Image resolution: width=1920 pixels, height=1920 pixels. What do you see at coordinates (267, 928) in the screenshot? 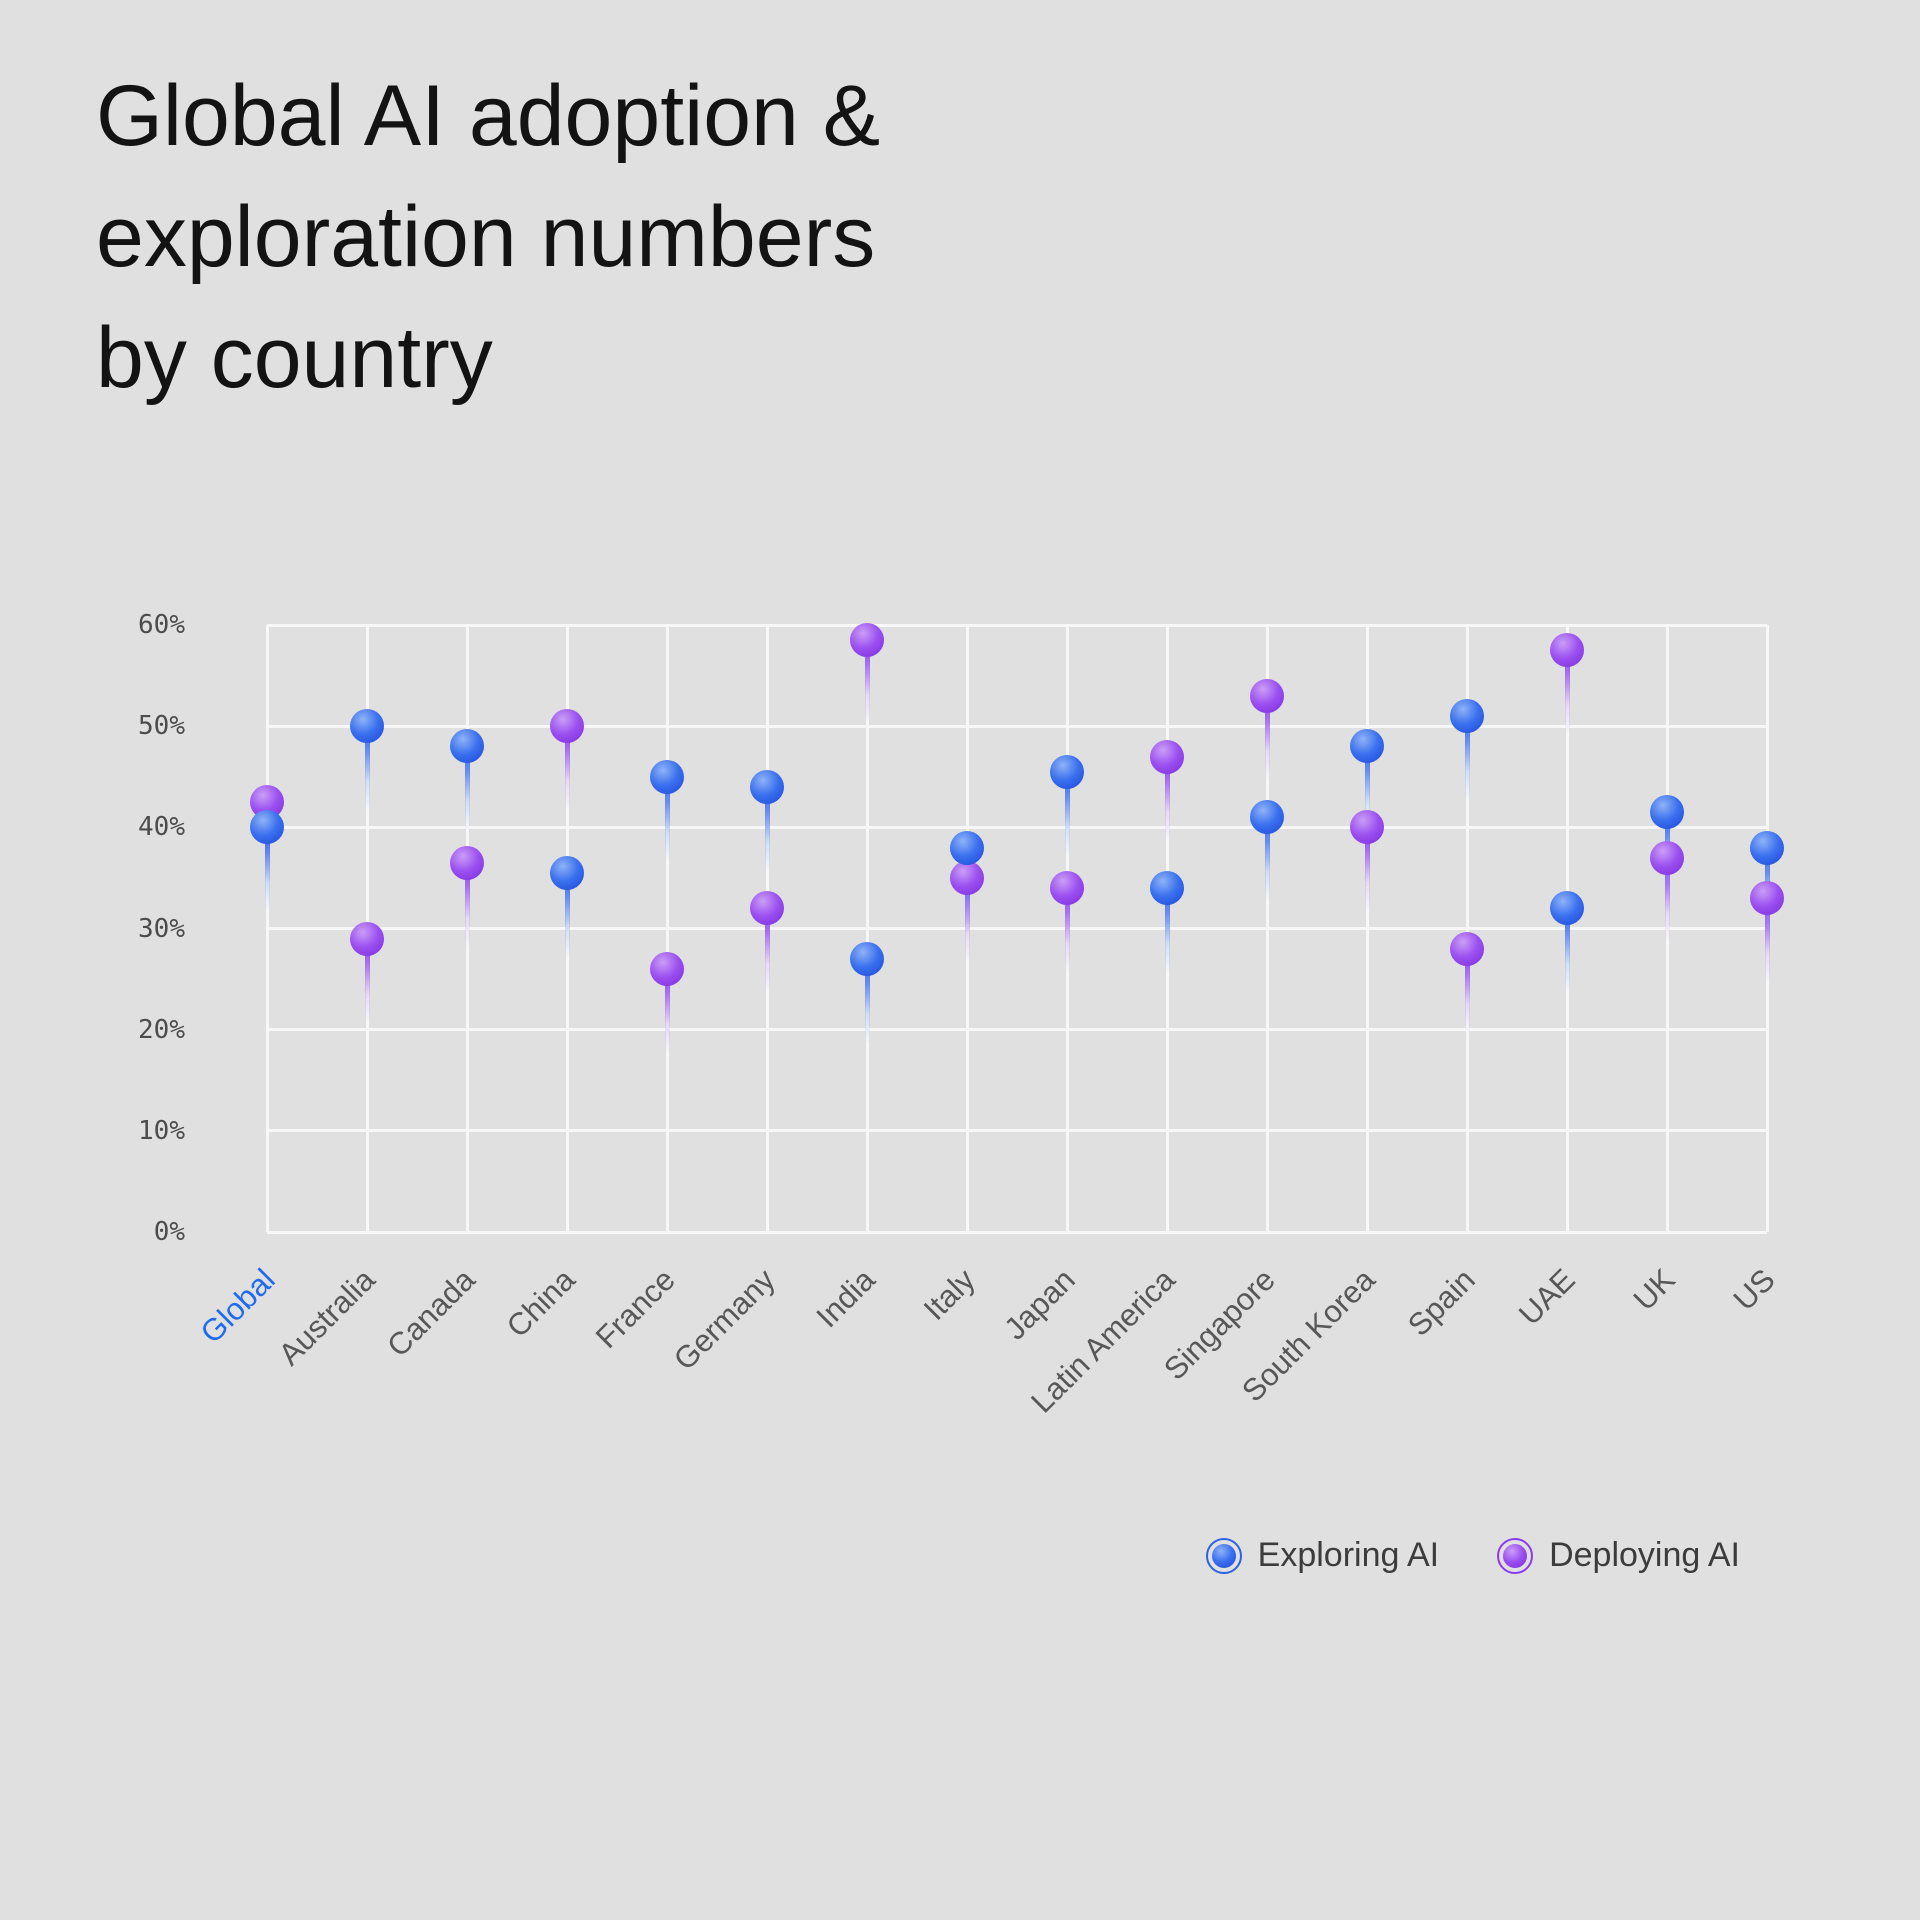
I see `gridline-x-global` at bounding box center [267, 928].